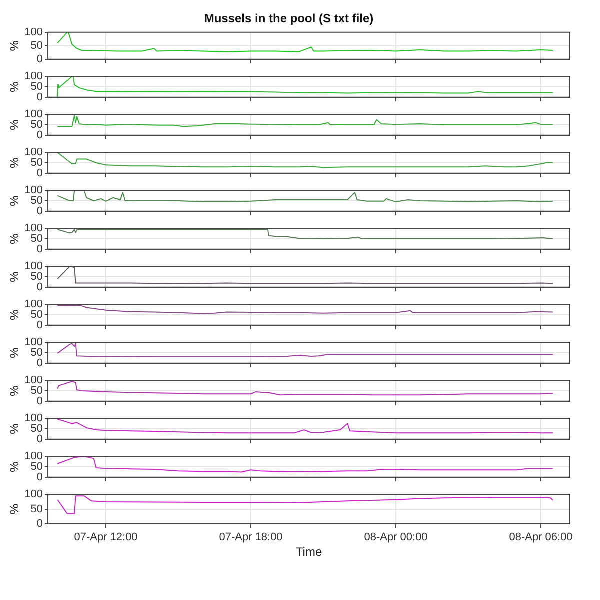 The image size is (600, 600). What do you see at coordinates (251, 538) in the screenshot?
I see `x-tick-label: 07-Apr 18:00` at bounding box center [251, 538].